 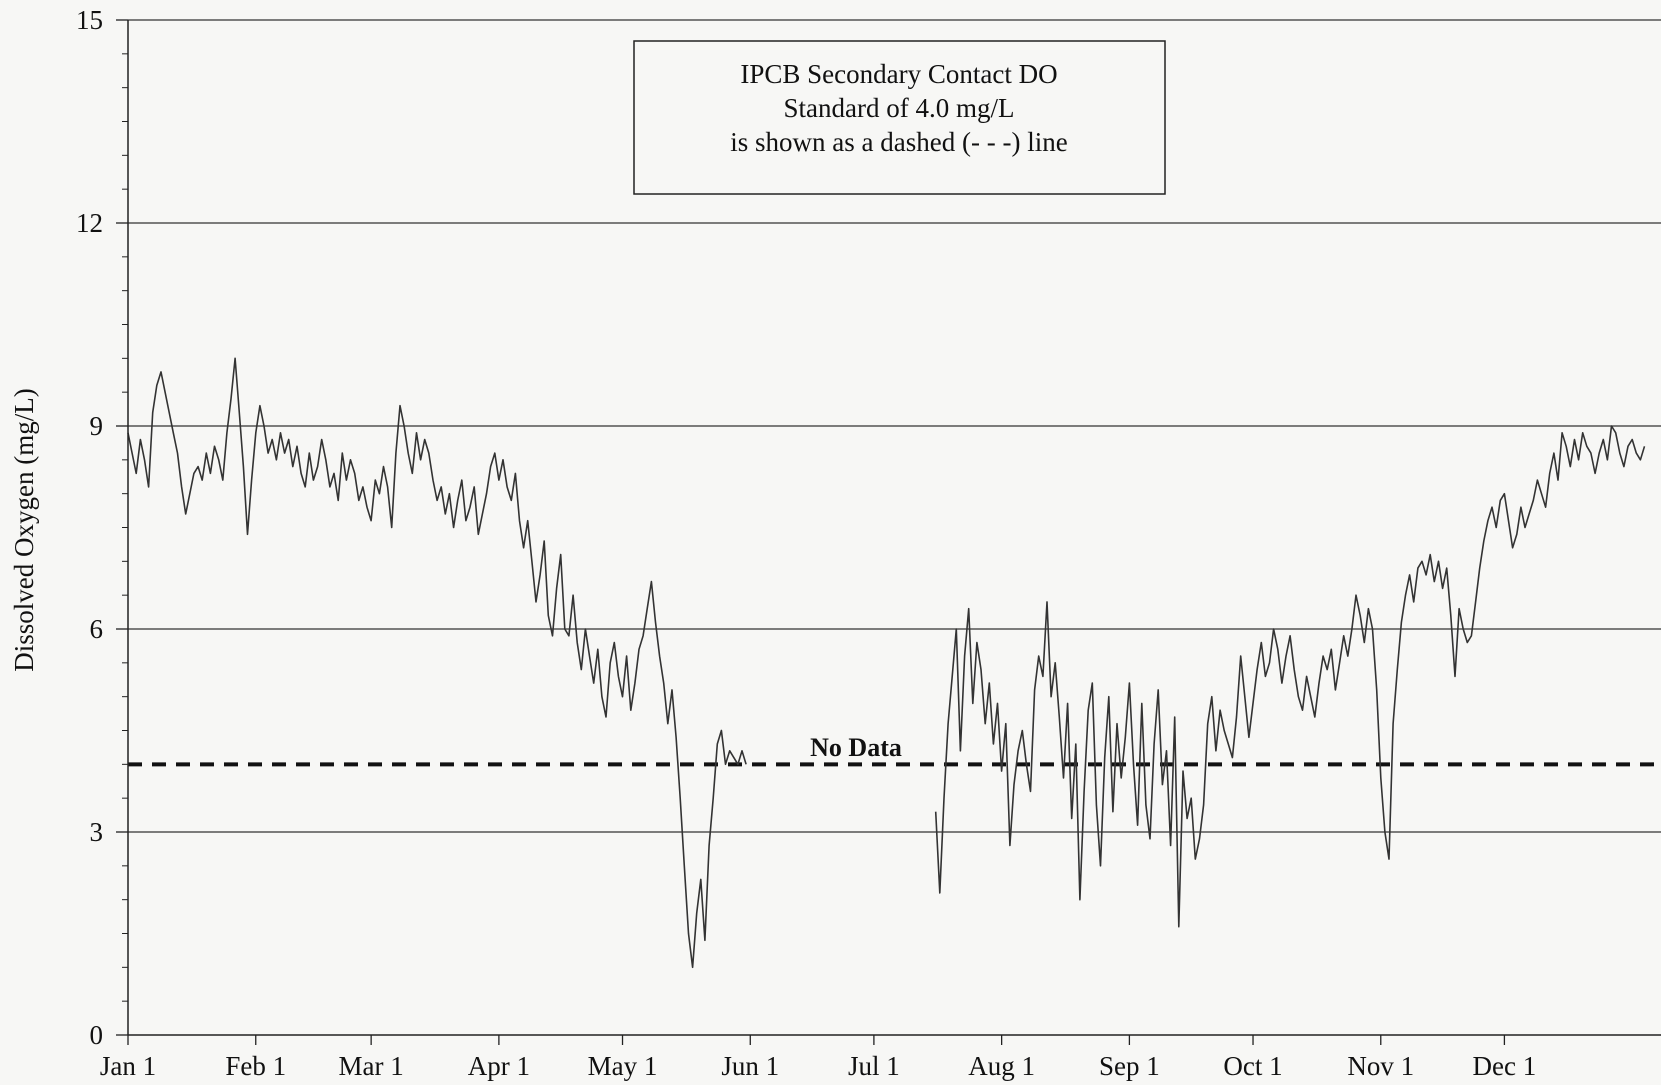 I want to click on x-tick-label: Nov 1, so click(x=1380, y=1066).